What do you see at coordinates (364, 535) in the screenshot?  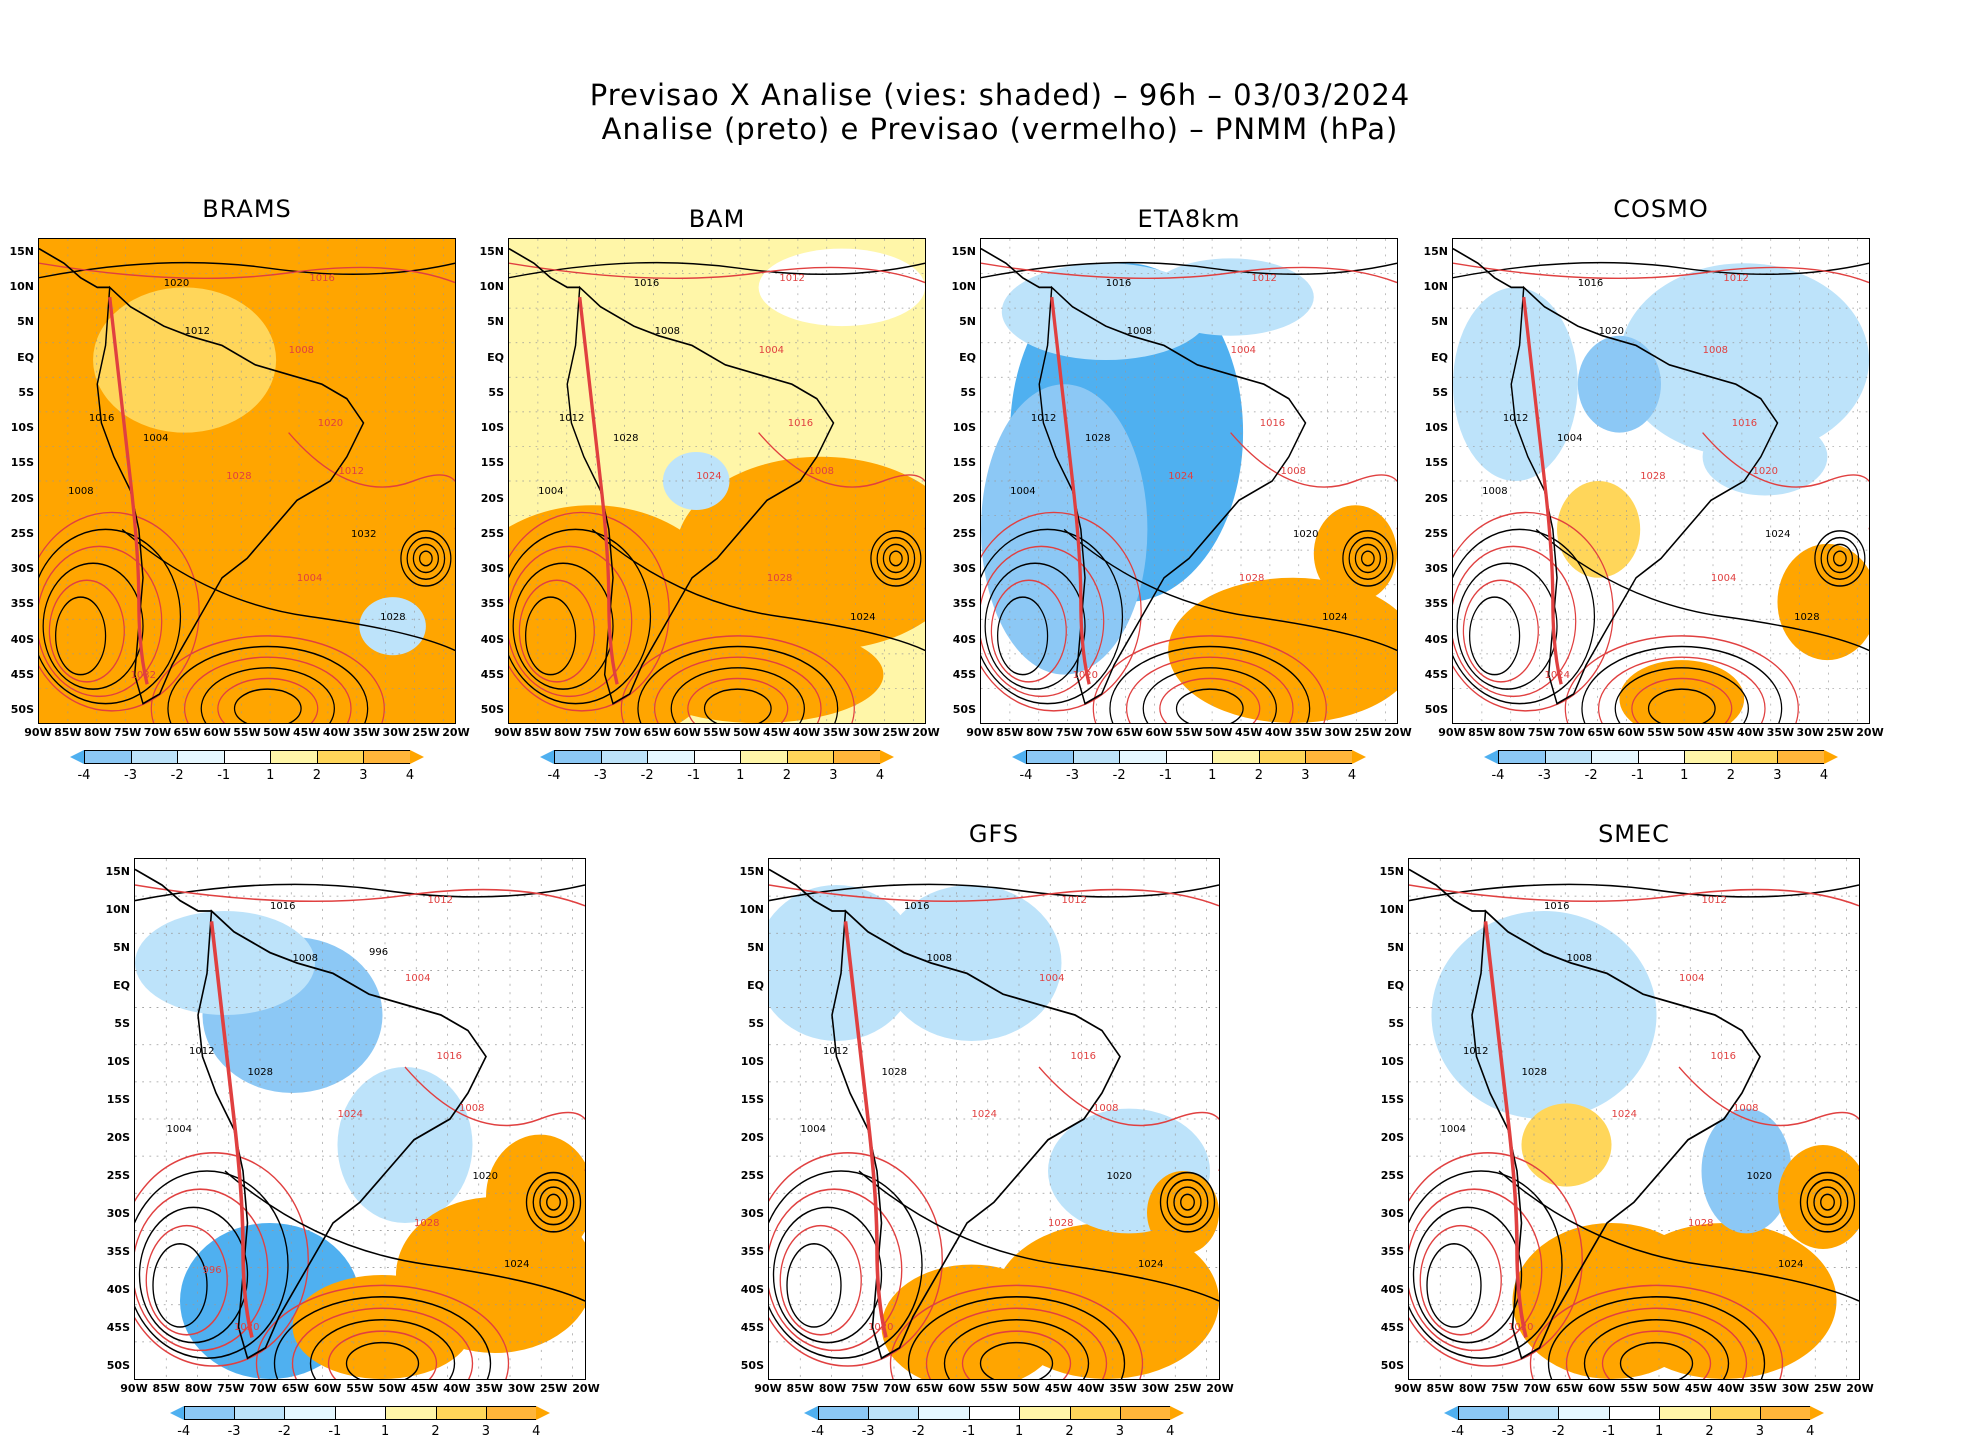 I see `contour-label: 1032` at bounding box center [364, 535].